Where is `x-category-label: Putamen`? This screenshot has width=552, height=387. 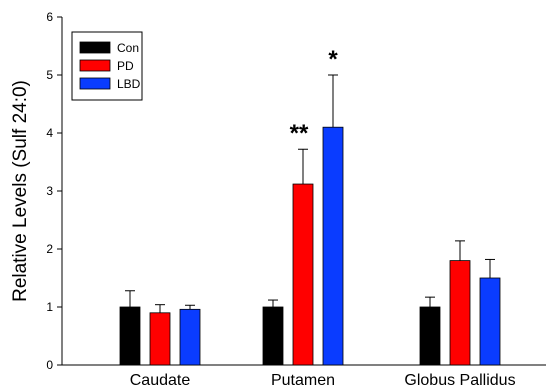 x-category-label: Putamen is located at coordinates (303, 379).